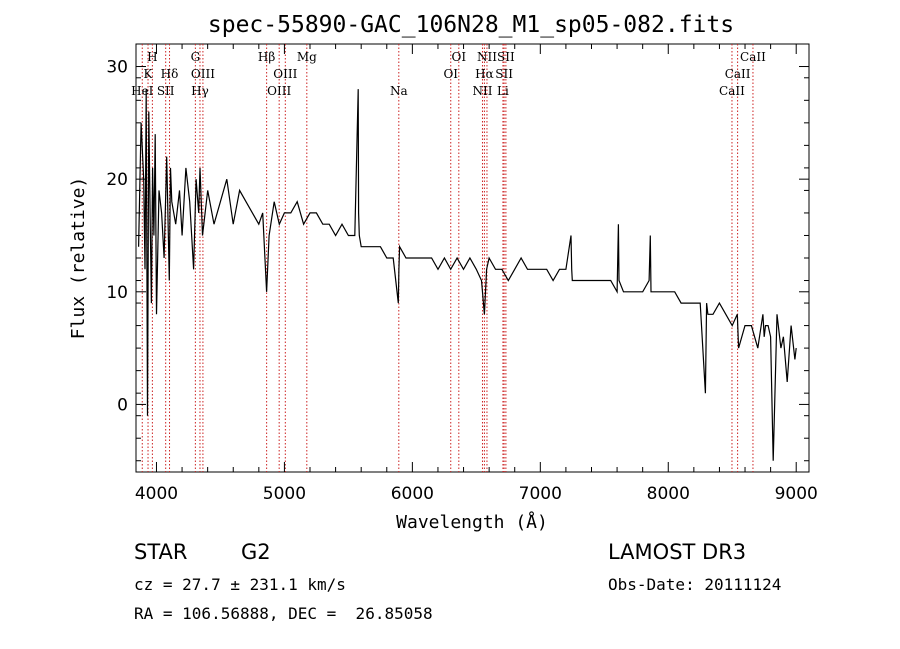  What do you see at coordinates (117, 293) in the screenshot?
I see `y-tick-label: 10` at bounding box center [117, 293].